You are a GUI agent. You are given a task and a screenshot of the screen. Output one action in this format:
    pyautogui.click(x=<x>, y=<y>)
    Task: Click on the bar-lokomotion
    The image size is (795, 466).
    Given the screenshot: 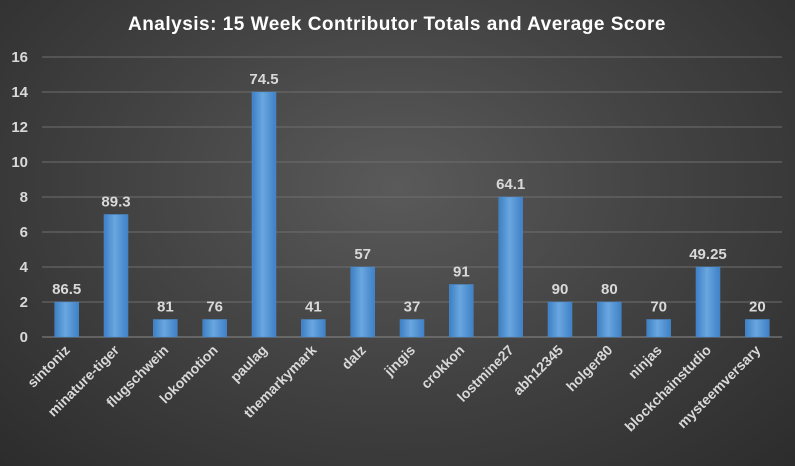 What is the action you would take?
    pyautogui.click(x=214, y=328)
    